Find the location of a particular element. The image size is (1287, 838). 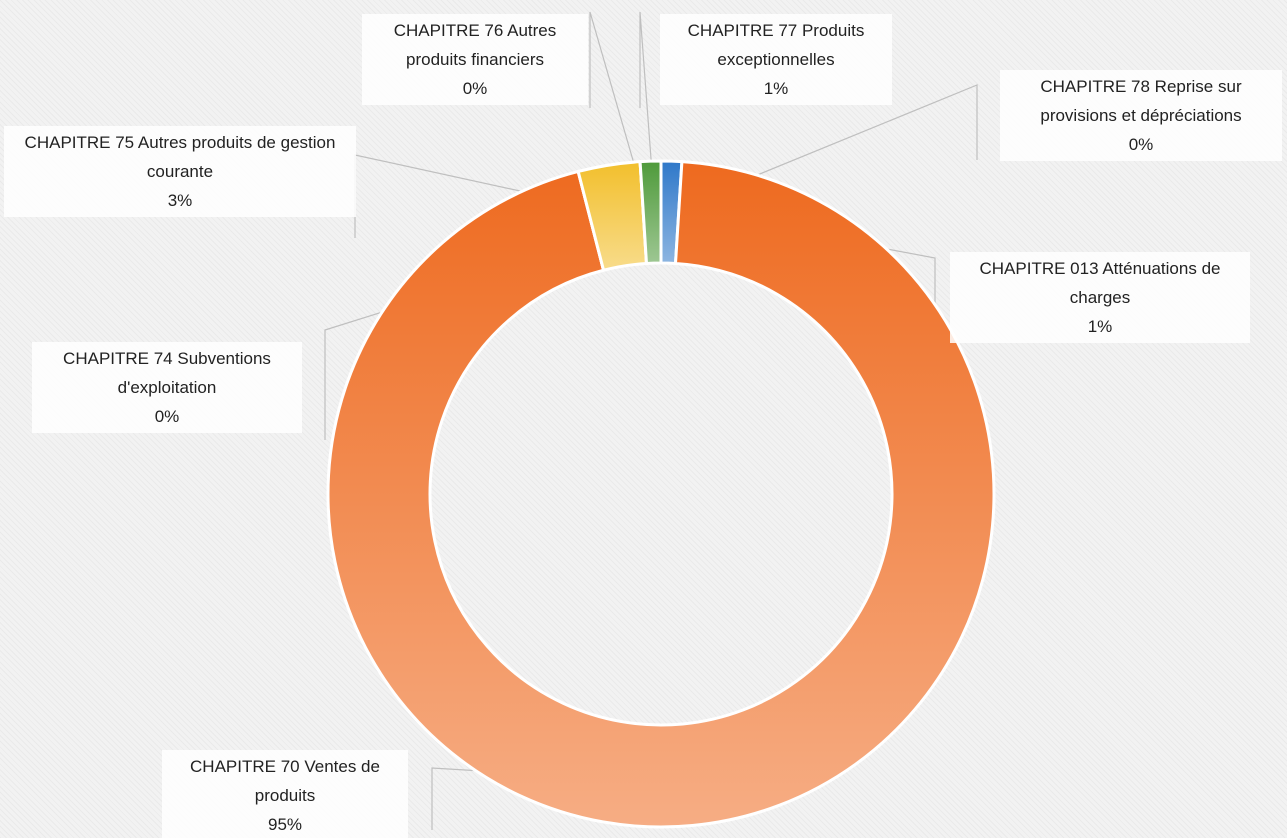

data-label: CHAPITRE 77 Produits exceptionnelles 1% is located at coordinates (776, 59).